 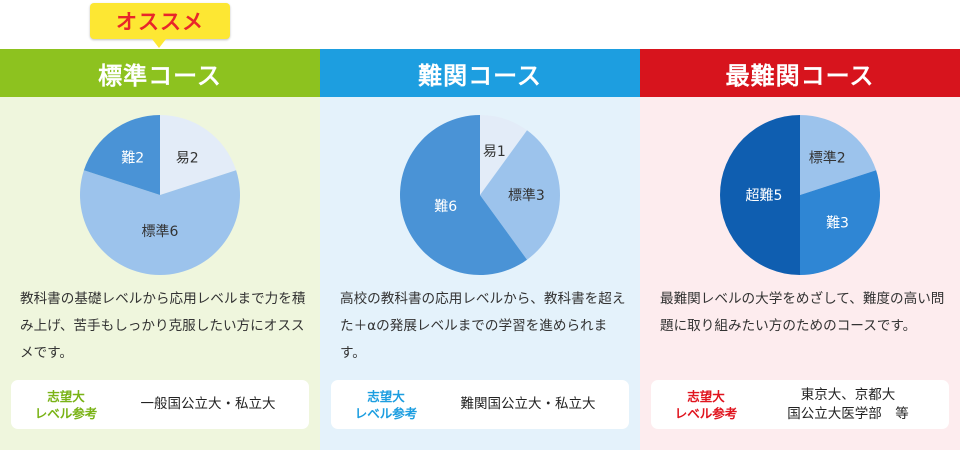 I want to click on recommended-badge: オススメ, so click(x=160, y=21).